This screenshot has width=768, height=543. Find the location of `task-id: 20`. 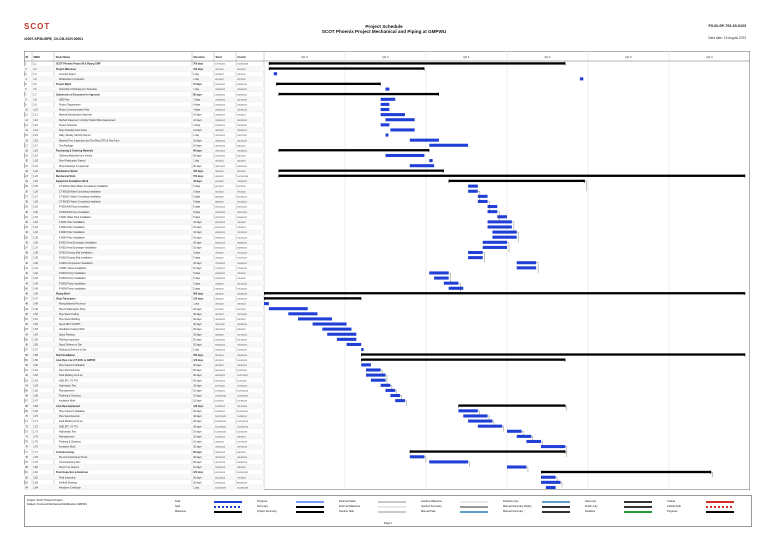

task-id: 20 is located at coordinates (26, 161).